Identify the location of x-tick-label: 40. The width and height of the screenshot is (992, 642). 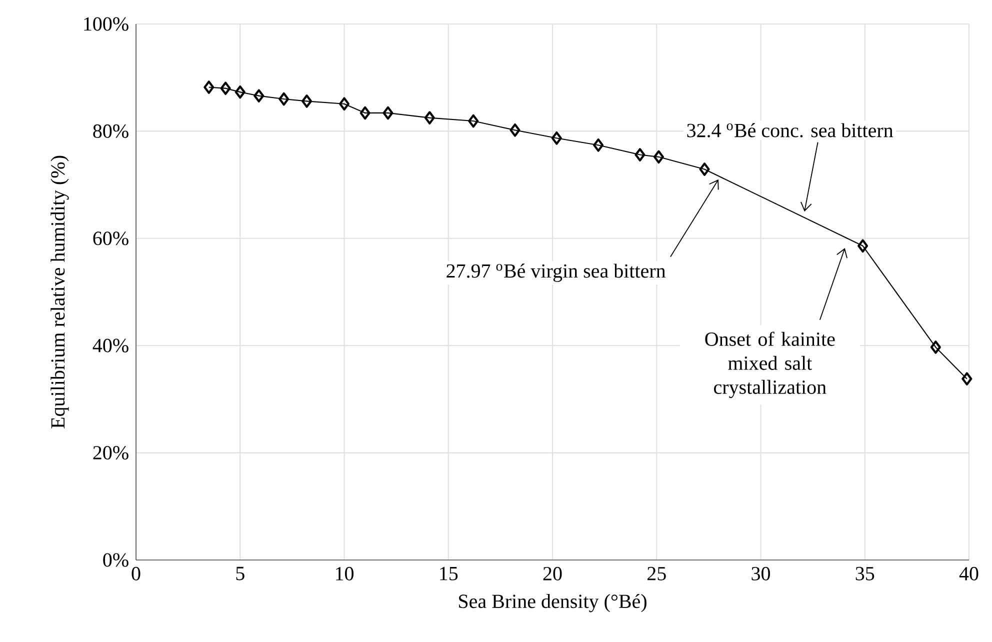
(968, 573).